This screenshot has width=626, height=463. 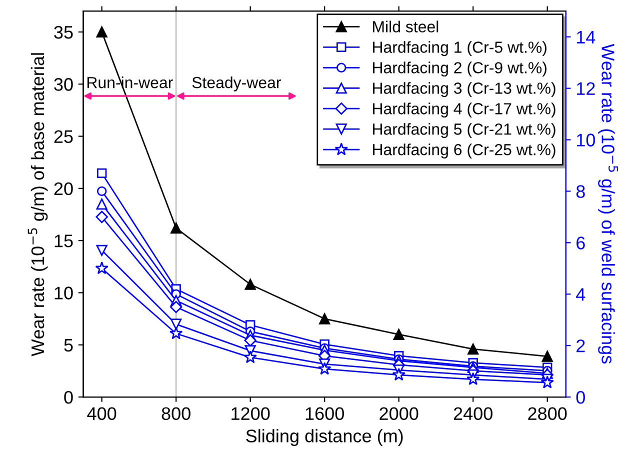 What do you see at coordinates (586, 140) in the screenshot?
I see `y2-tick-label: 10` at bounding box center [586, 140].